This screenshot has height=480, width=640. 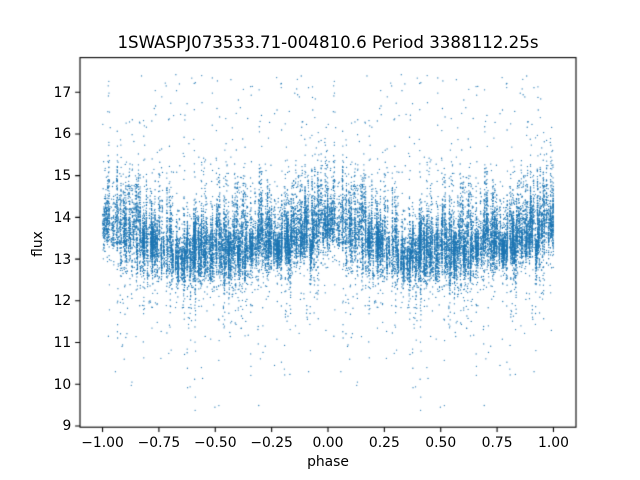 What do you see at coordinates (553, 442) in the screenshot?
I see `x-tick-label: 1.00` at bounding box center [553, 442].